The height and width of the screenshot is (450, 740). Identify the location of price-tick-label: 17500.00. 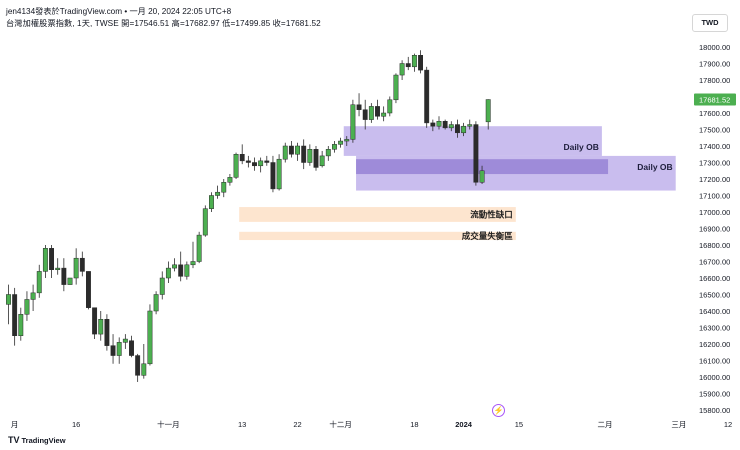
(714, 130).